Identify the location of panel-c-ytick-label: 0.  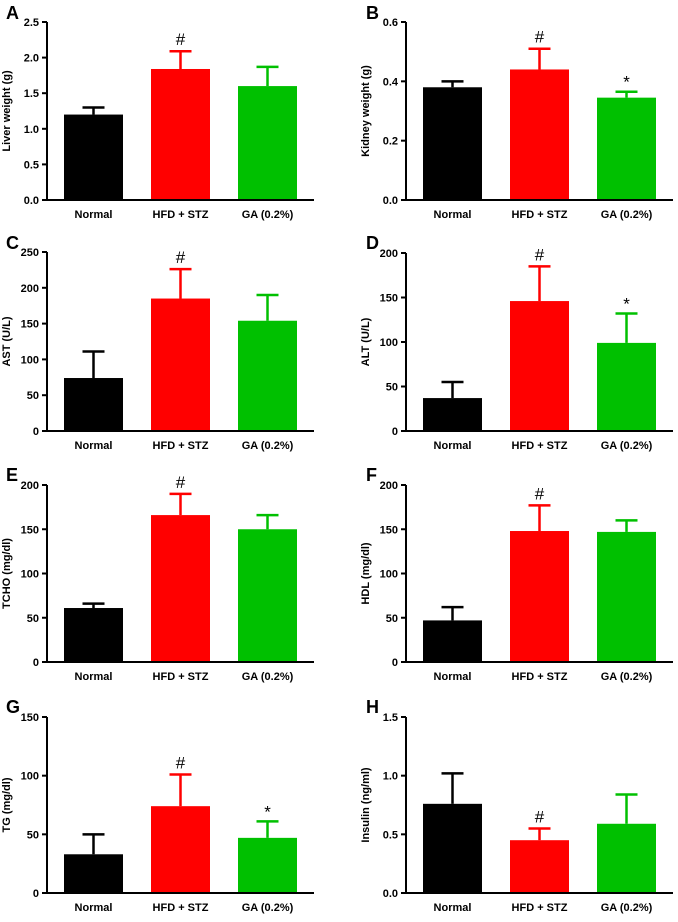
(36, 432).